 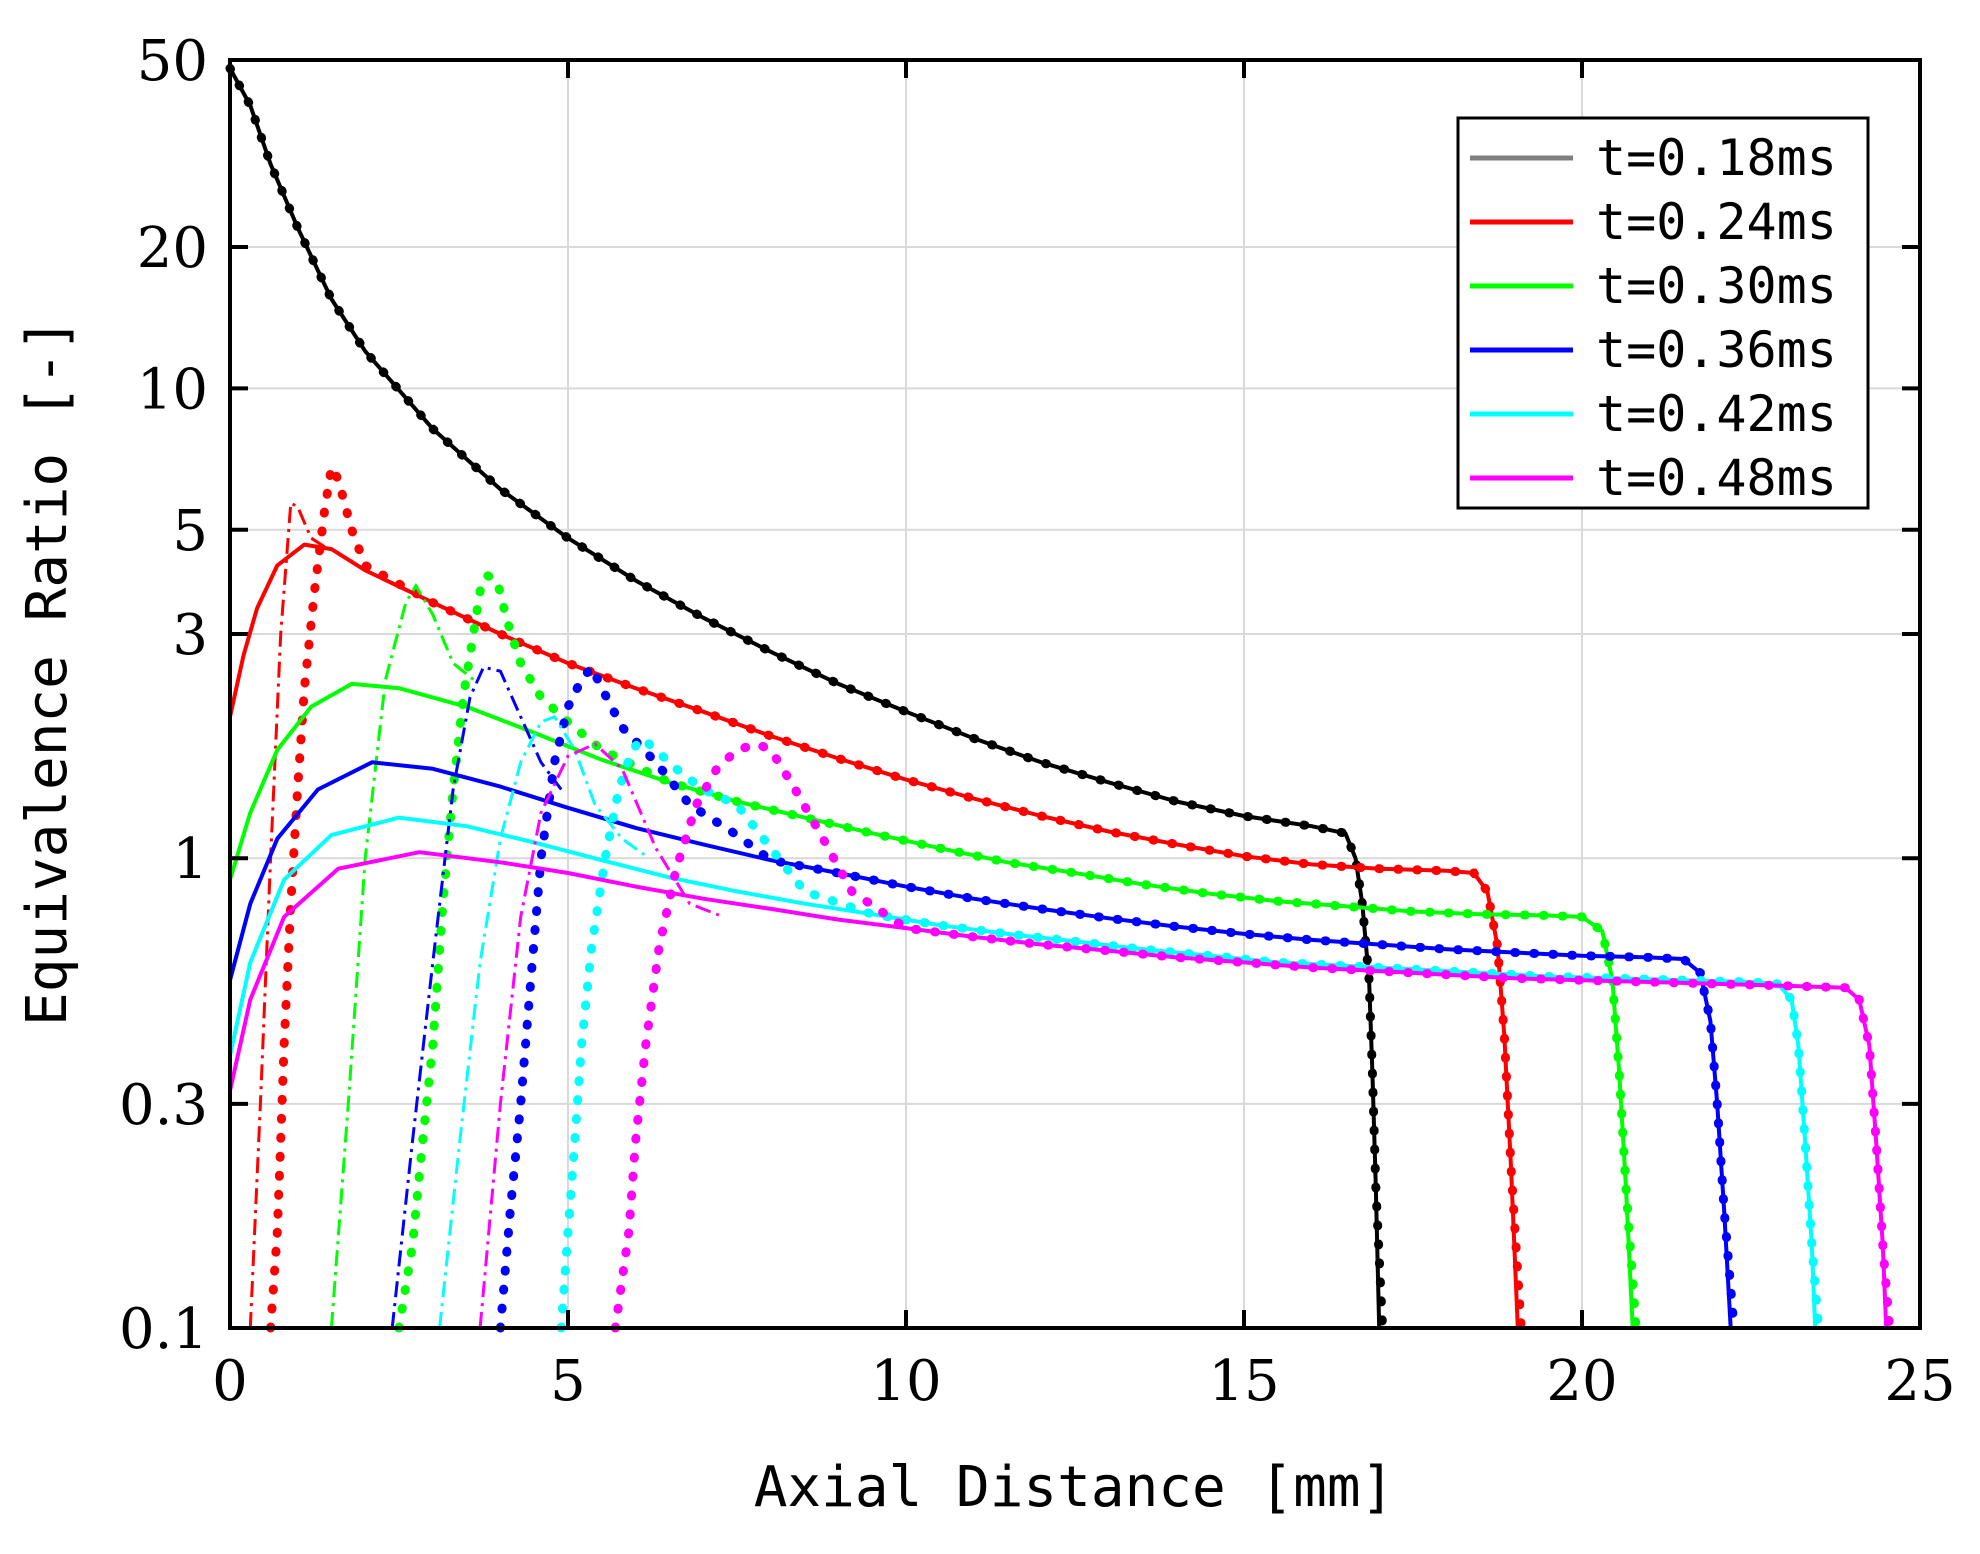 I want to click on y-tick-label: 0.1, so click(x=163, y=1329).